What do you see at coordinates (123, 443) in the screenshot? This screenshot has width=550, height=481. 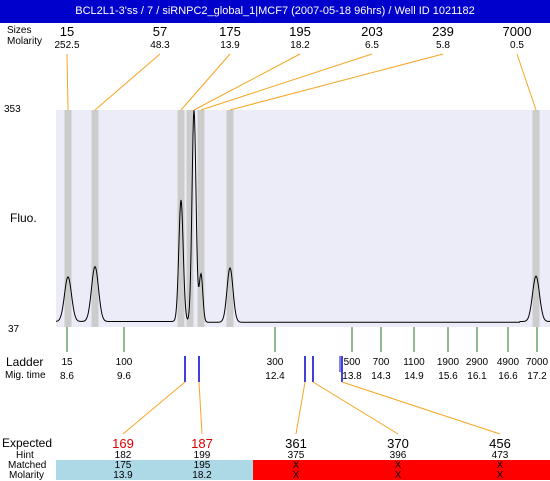 I see `expected-size-label: 169` at bounding box center [123, 443].